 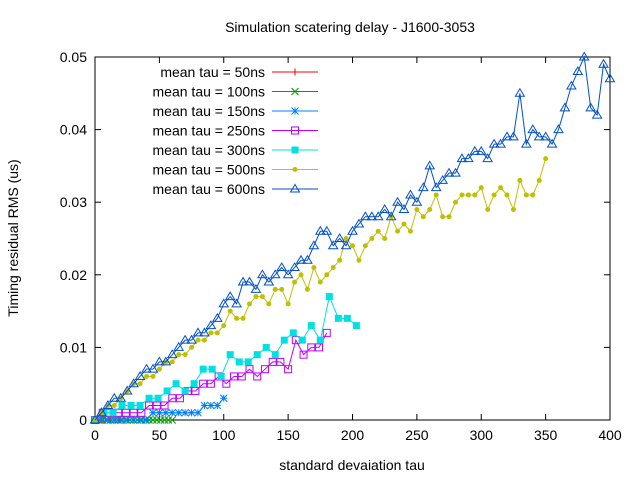 What do you see at coordinates (482, 435) in the screenshot?
I see `x-tick-label: 300` at bounding box center [482, 435].